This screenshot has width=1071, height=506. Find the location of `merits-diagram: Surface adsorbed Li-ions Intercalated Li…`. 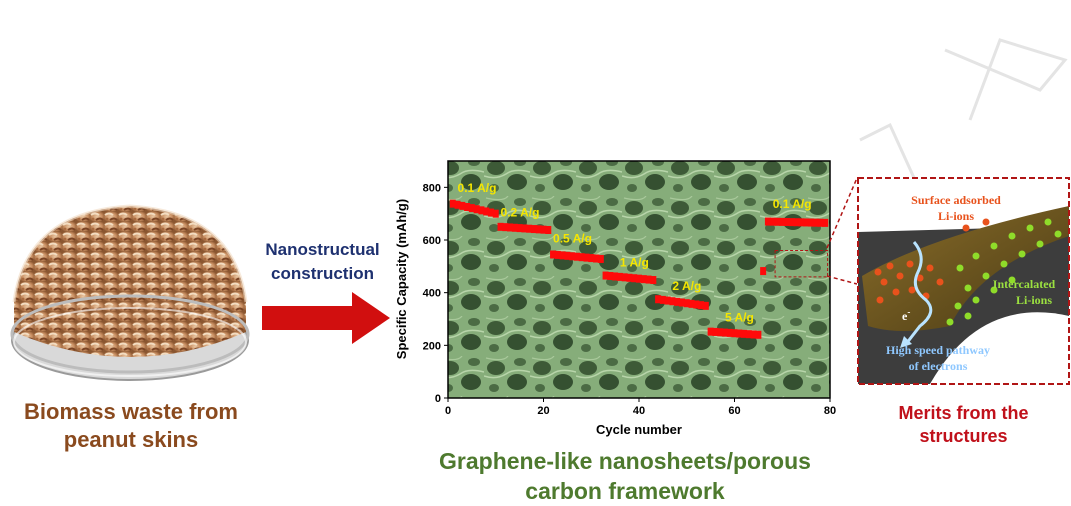

merits-diagram: Surface adsorbed Li-ions Intercalated Li… is located at coordinates (963, 281).